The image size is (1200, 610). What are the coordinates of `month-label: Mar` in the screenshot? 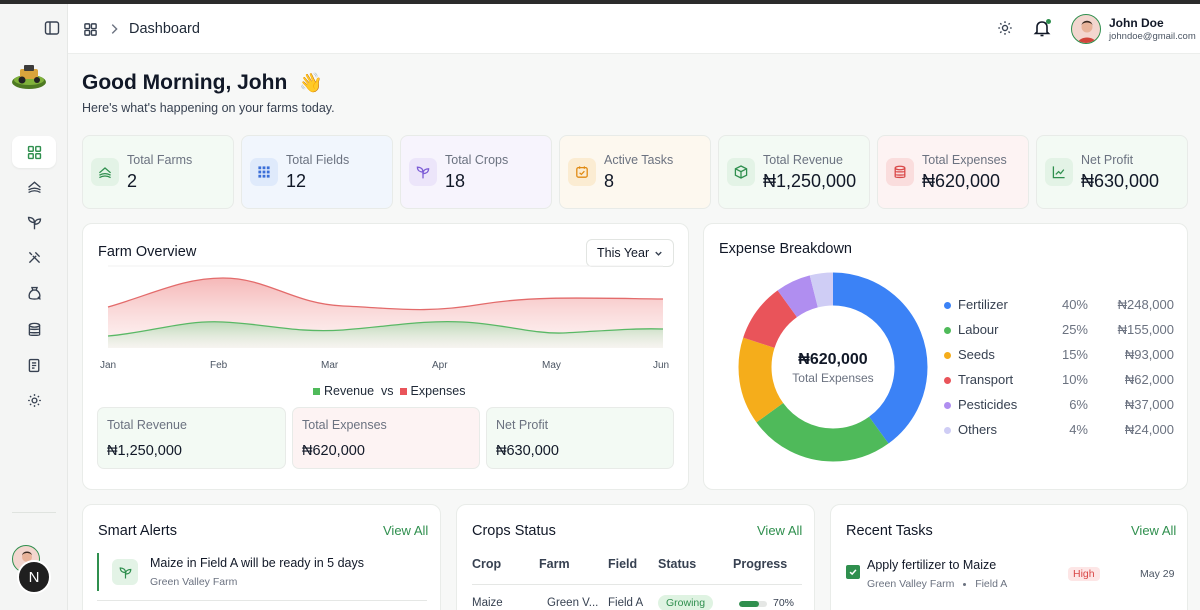 It's located at (330, 365).